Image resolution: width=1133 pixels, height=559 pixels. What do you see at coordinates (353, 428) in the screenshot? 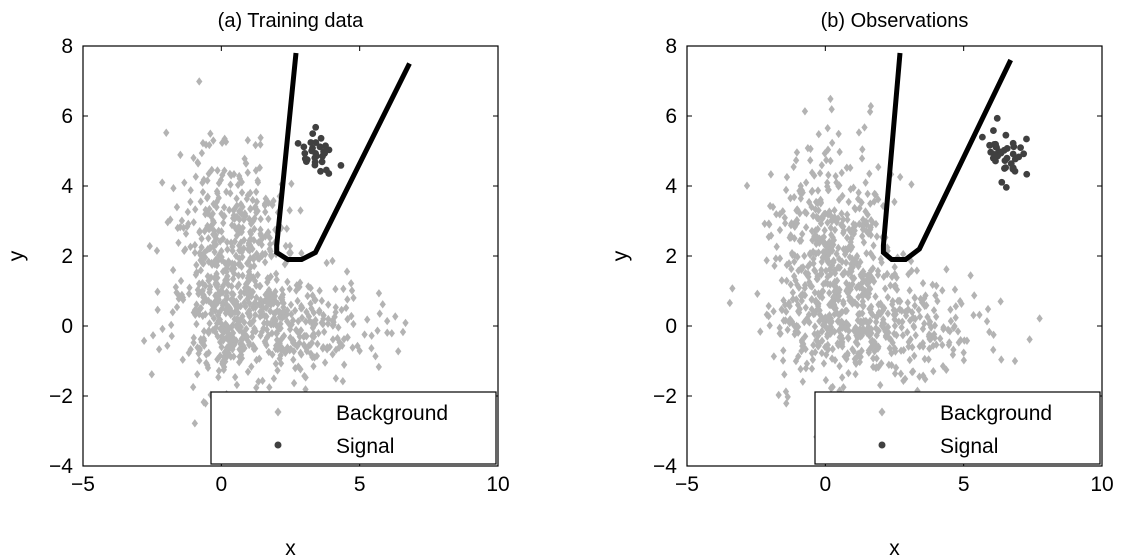
I see `panel-a-legend-box` at bounding box center [353, 428].